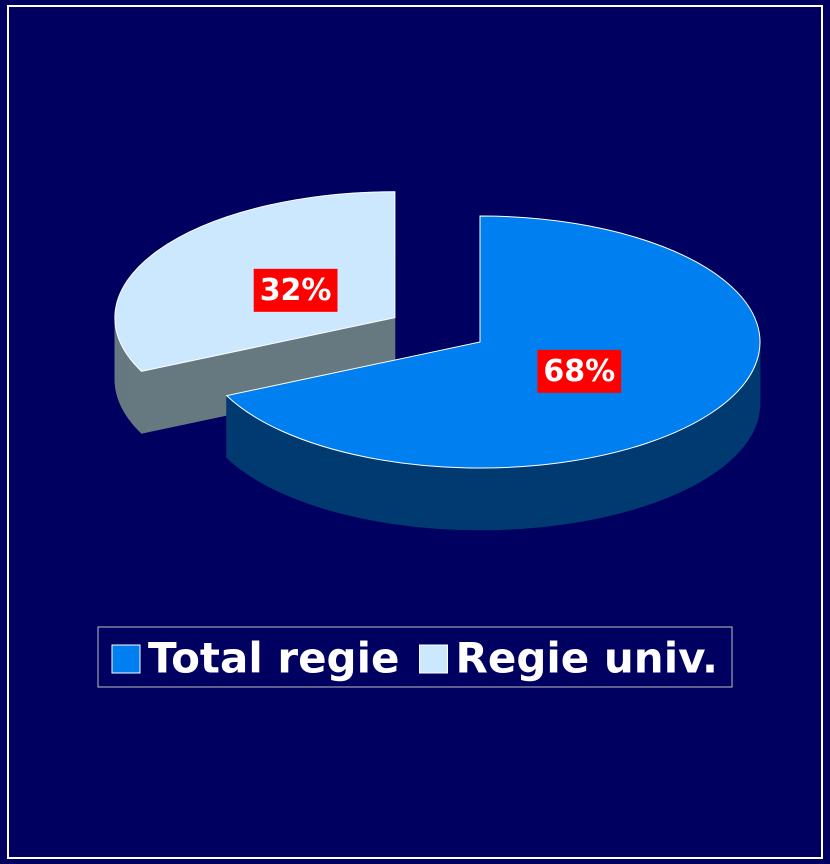 This screenshot has height=864, width=830. I want to click on legend: Total regie Regie univ., so click(415, 657).